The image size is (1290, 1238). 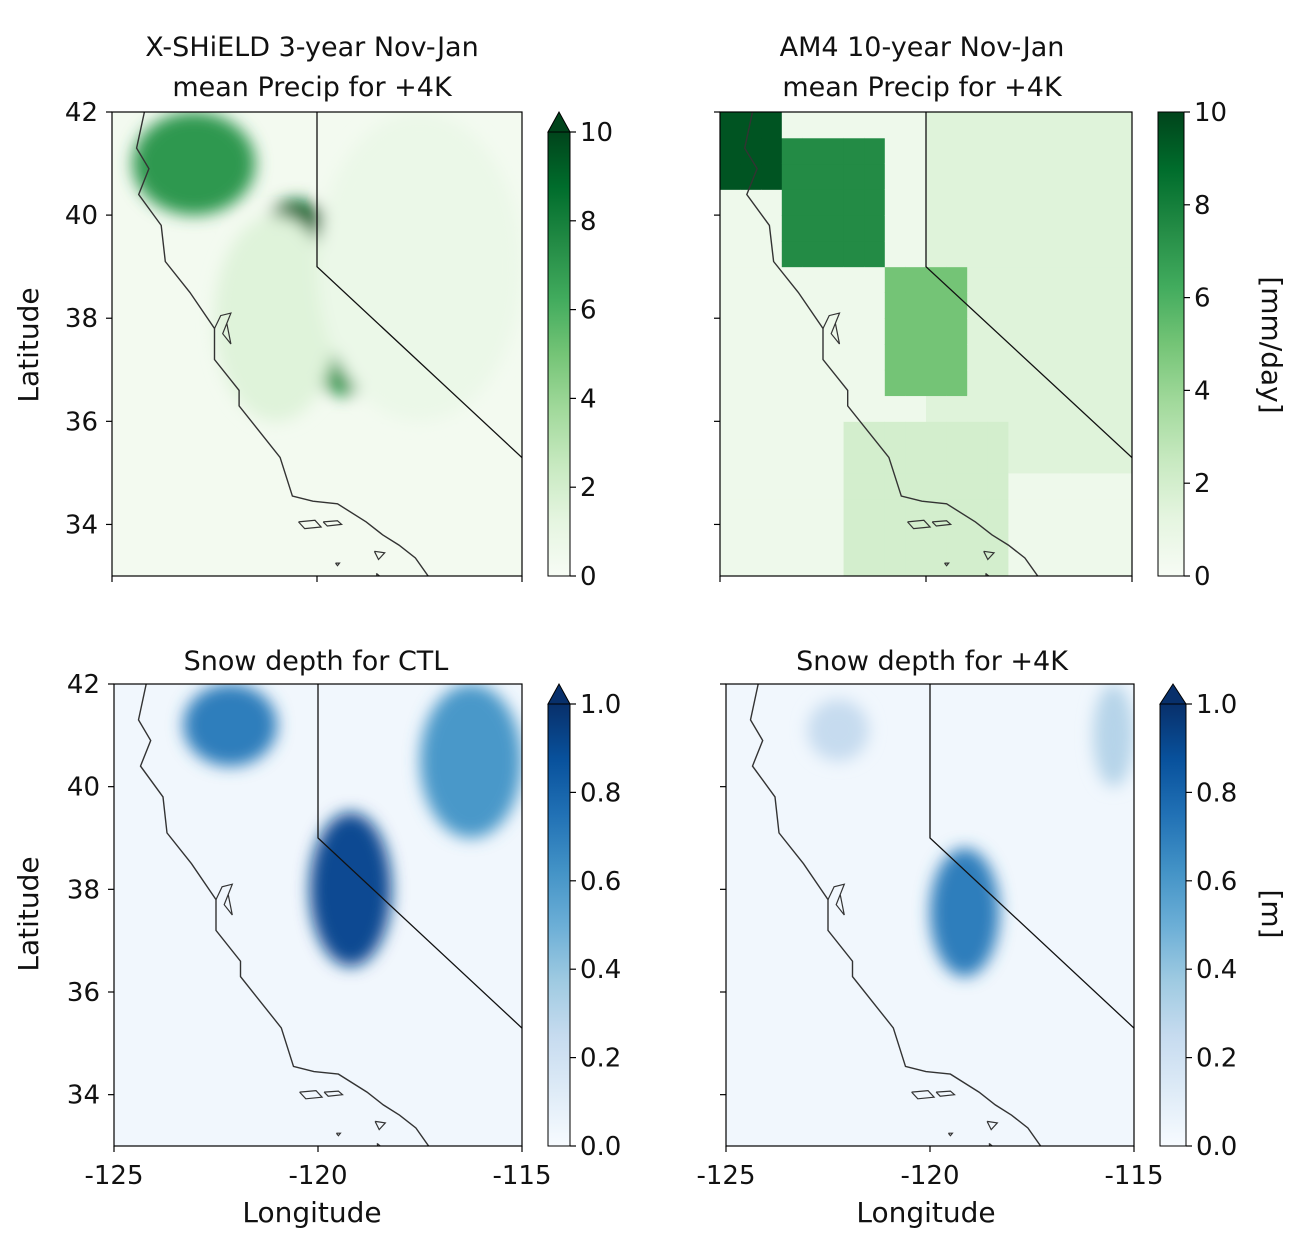 I want to click on colorbar-extend-arrow, so click(x=559, y=693).